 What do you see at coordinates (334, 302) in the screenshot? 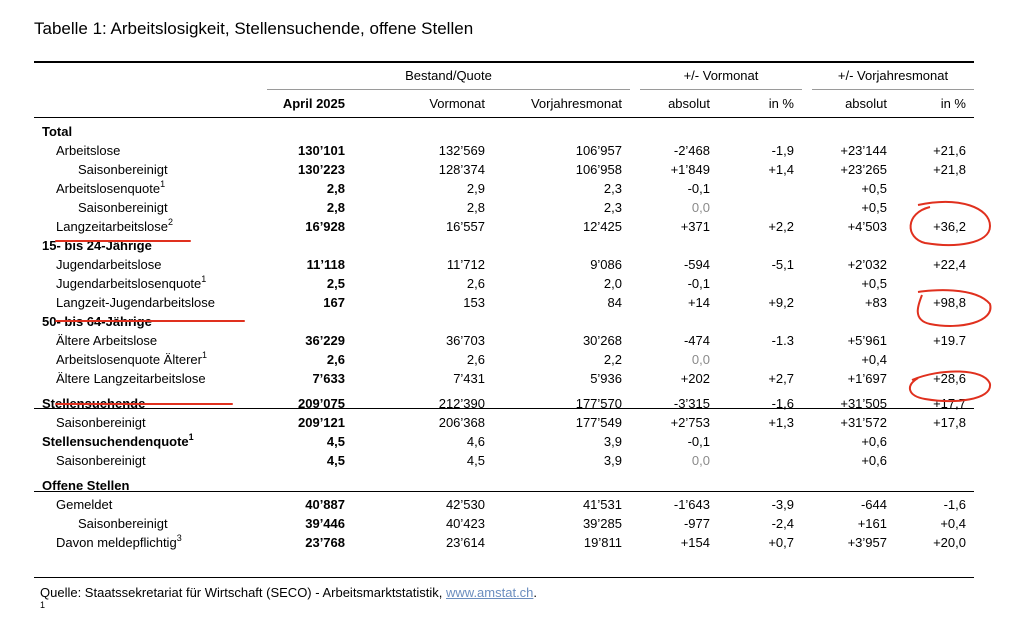
I see `table-cell-cur: 167` at bounding box center [334, 302].